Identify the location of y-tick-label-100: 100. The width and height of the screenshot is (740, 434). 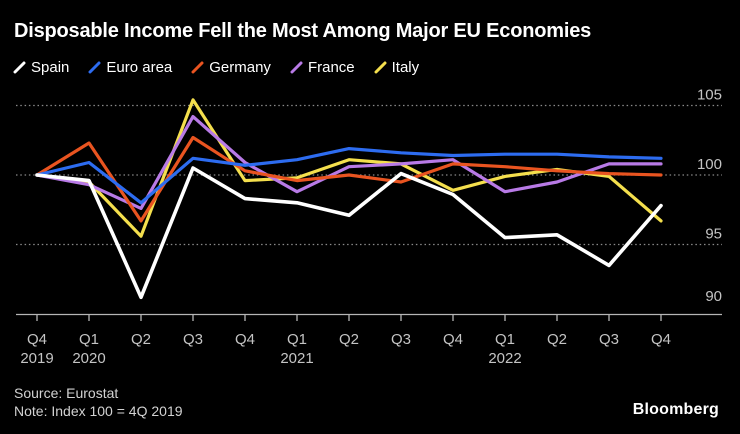
(709, 164).